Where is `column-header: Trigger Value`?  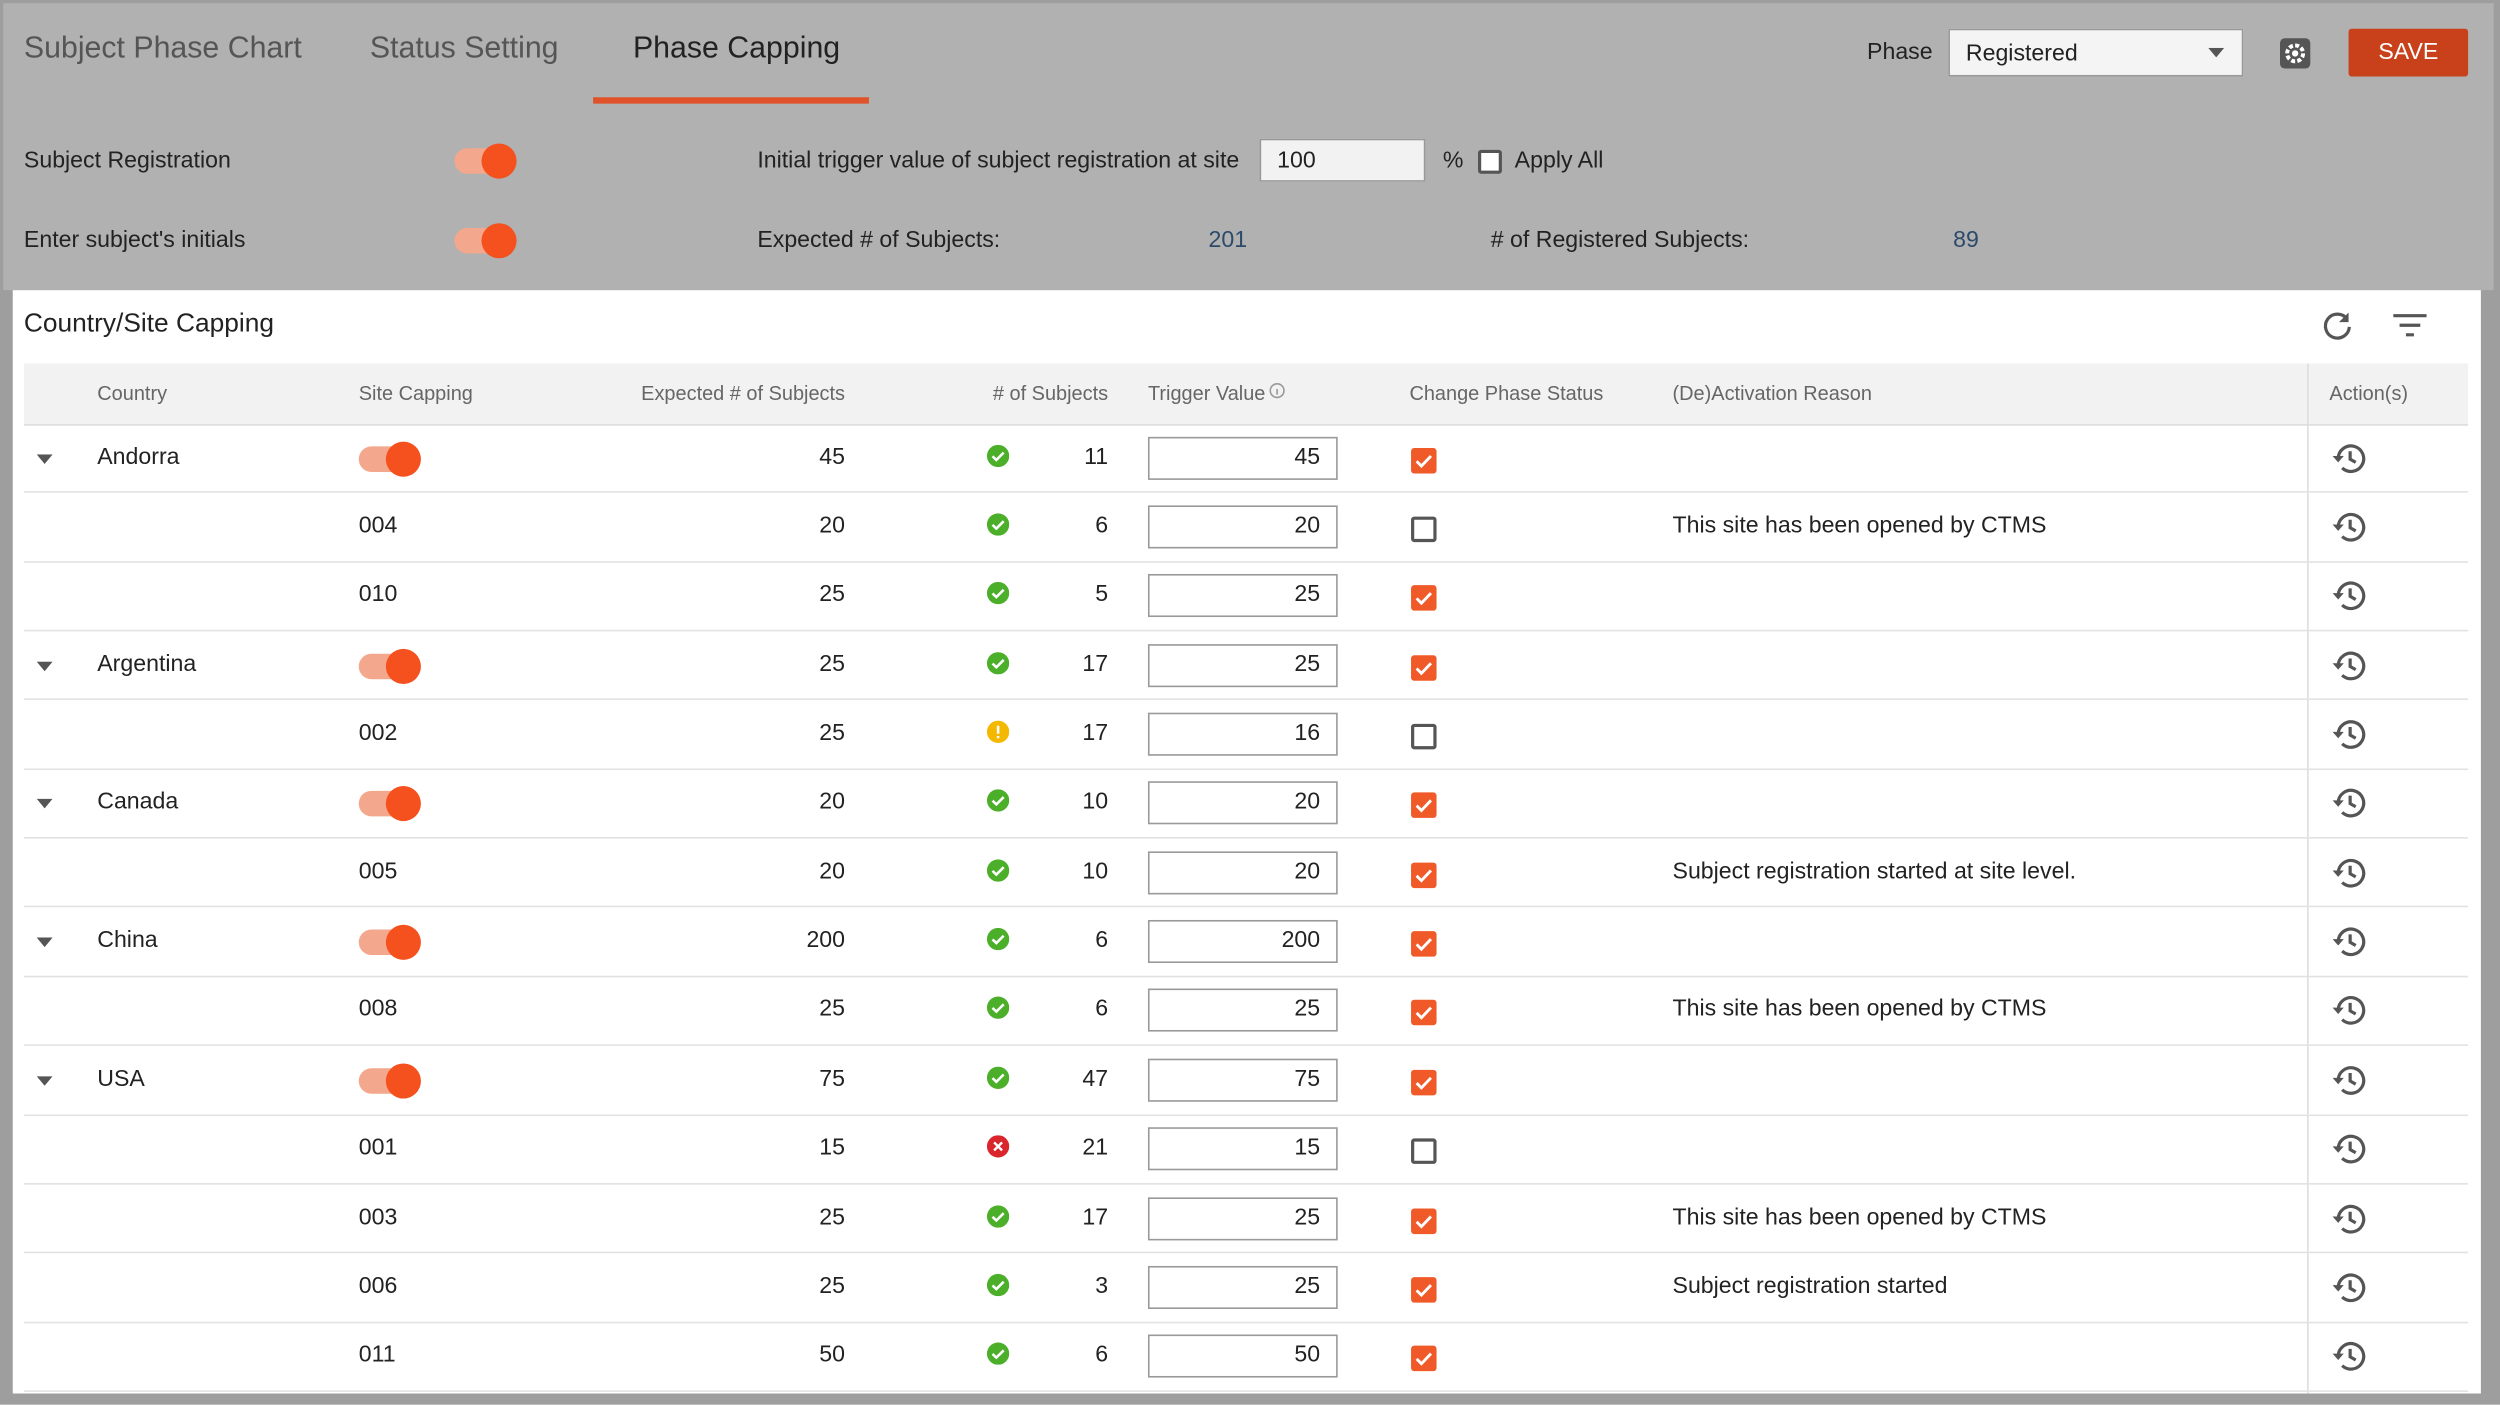 column-header: Trigger Value is located at coordinates (1206, 393).